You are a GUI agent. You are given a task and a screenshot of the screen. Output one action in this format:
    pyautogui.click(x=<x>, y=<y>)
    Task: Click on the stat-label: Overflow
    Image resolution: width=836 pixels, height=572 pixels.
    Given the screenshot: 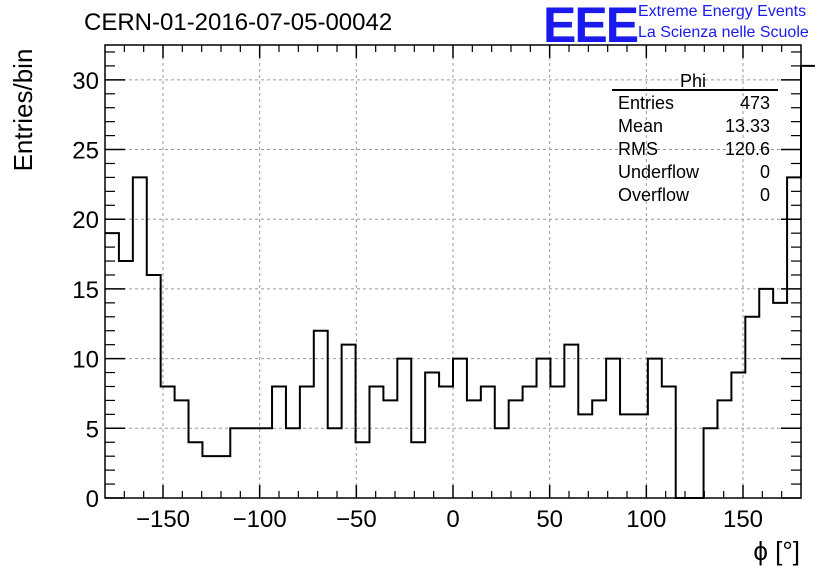 What is the action you would take?
    pyautogui.click(x=654, y=195)
    